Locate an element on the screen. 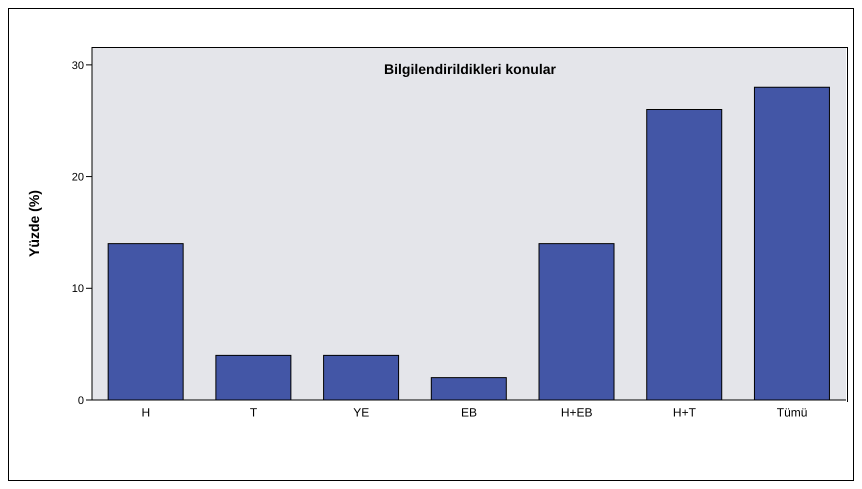 The width and height of the screenshot is (862, 489). x-tick-label: YE is located at coordinates (361, 413).